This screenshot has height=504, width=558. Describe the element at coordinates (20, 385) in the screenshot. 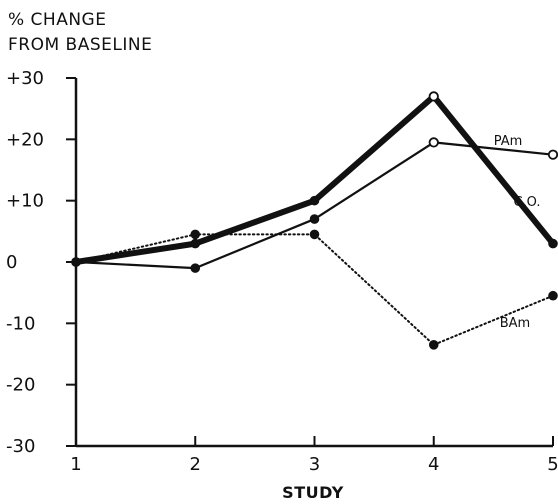

I see `y-tick-label: -20` at that location.